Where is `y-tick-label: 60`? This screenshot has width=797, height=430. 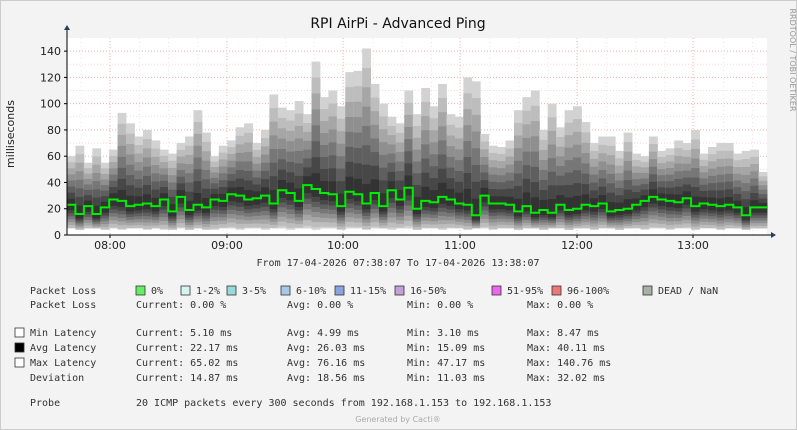 y-tick-label: 60 is located at coordinates (54, 156).